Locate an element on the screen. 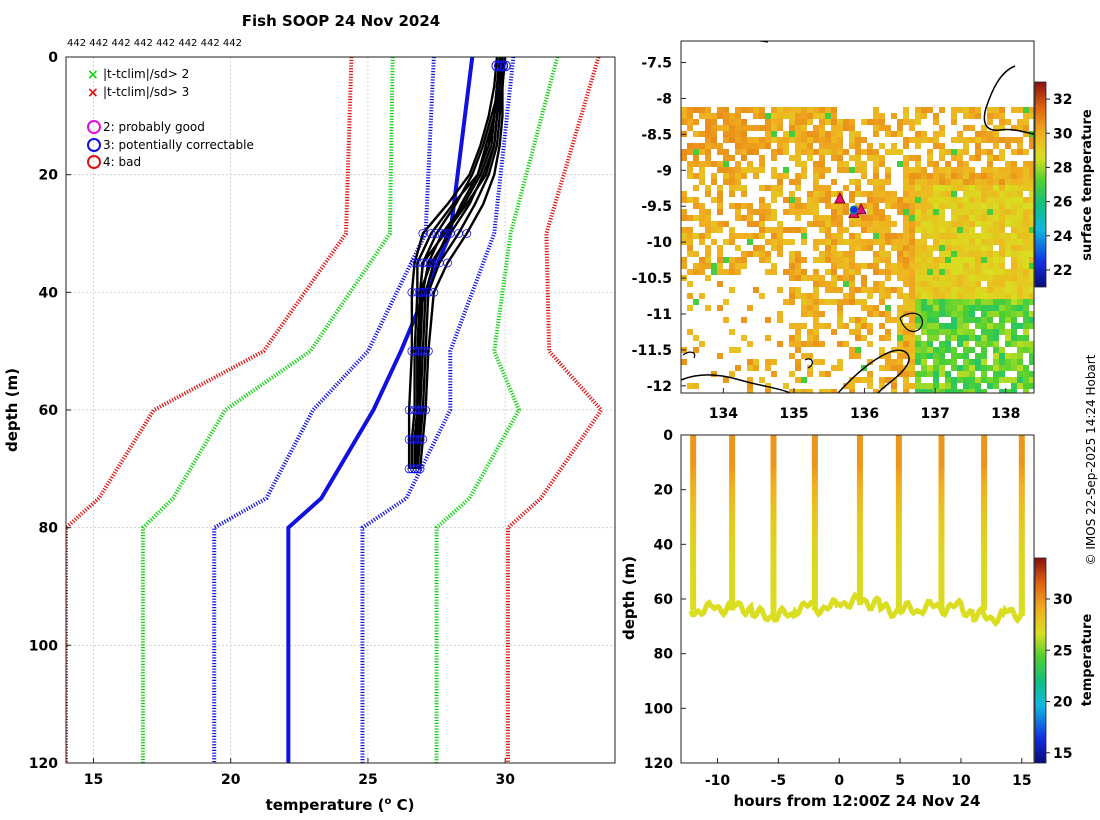 This screenshot has height=820, width=1100. flag3-marker is located at coordinates (450, 233).